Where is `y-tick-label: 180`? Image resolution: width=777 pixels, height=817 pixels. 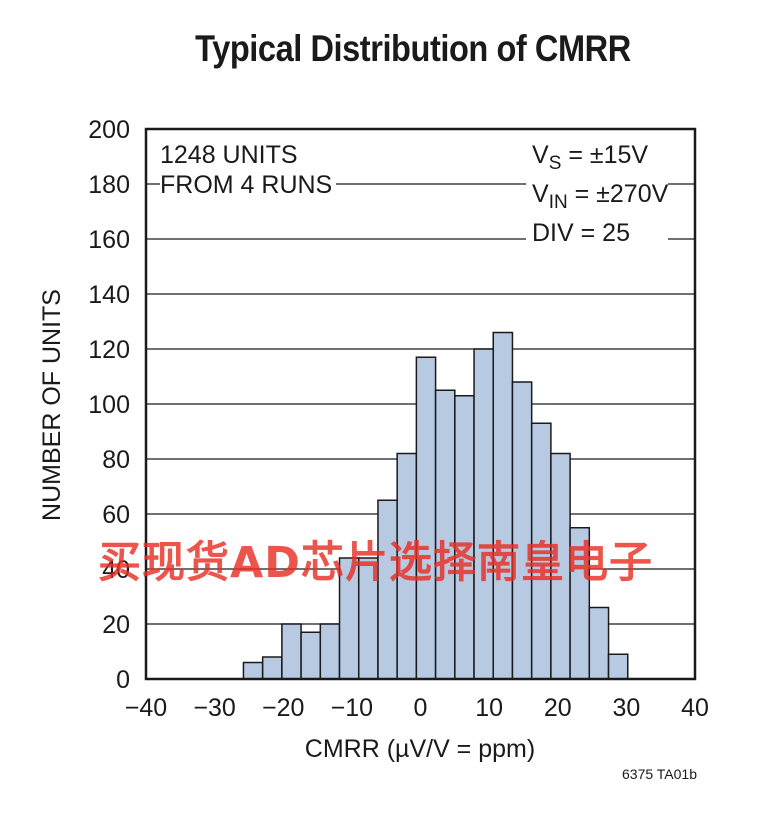
y-tick-label: 180 is located at coordinates (109, 185).